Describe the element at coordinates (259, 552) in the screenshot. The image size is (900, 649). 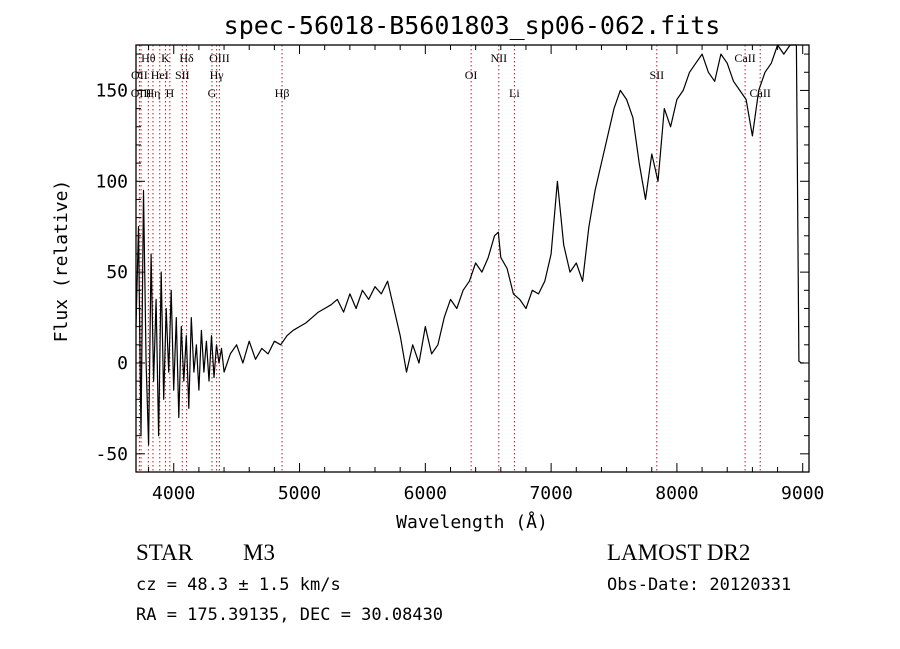
I see `object-subclass: M3` at that location.